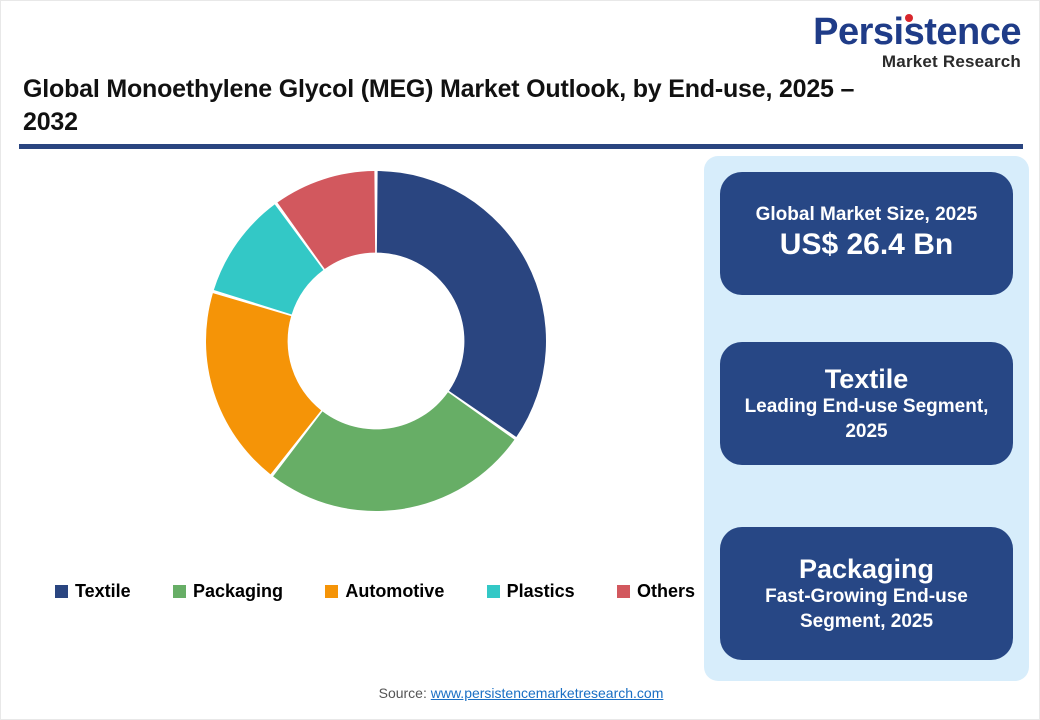 Image resolution: width=1040 pixels, height=720 pixels. I want to click on title-divider, so click(521, 146).